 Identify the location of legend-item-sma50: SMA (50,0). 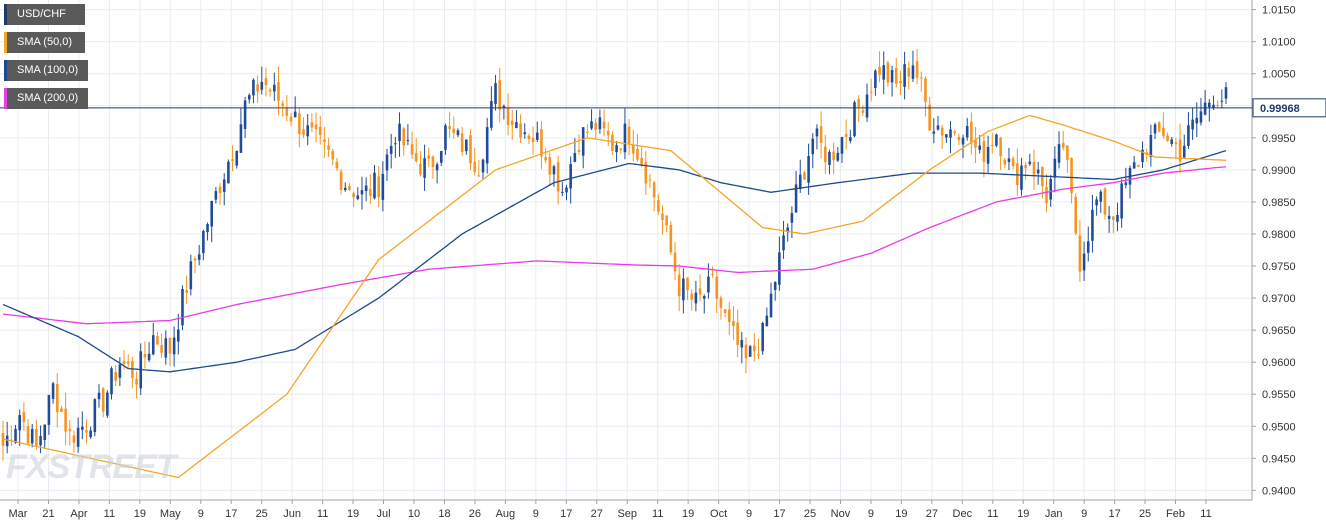
(44, 42).